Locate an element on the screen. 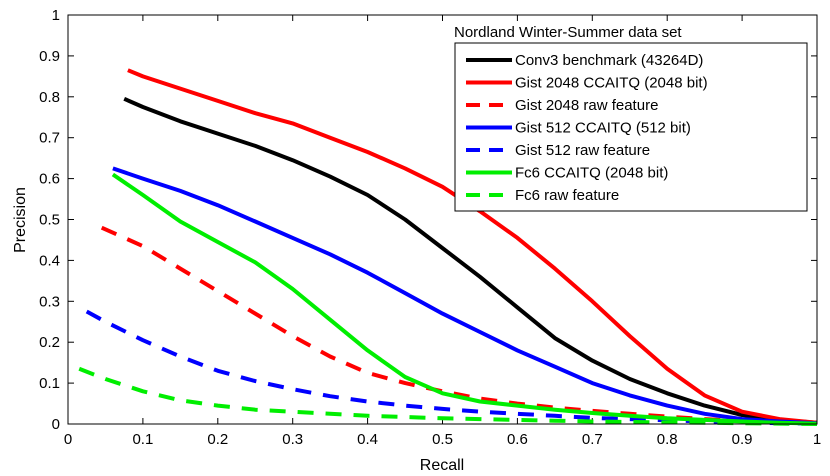  x-tick-label: 0 is located at coordinates (68, 439).